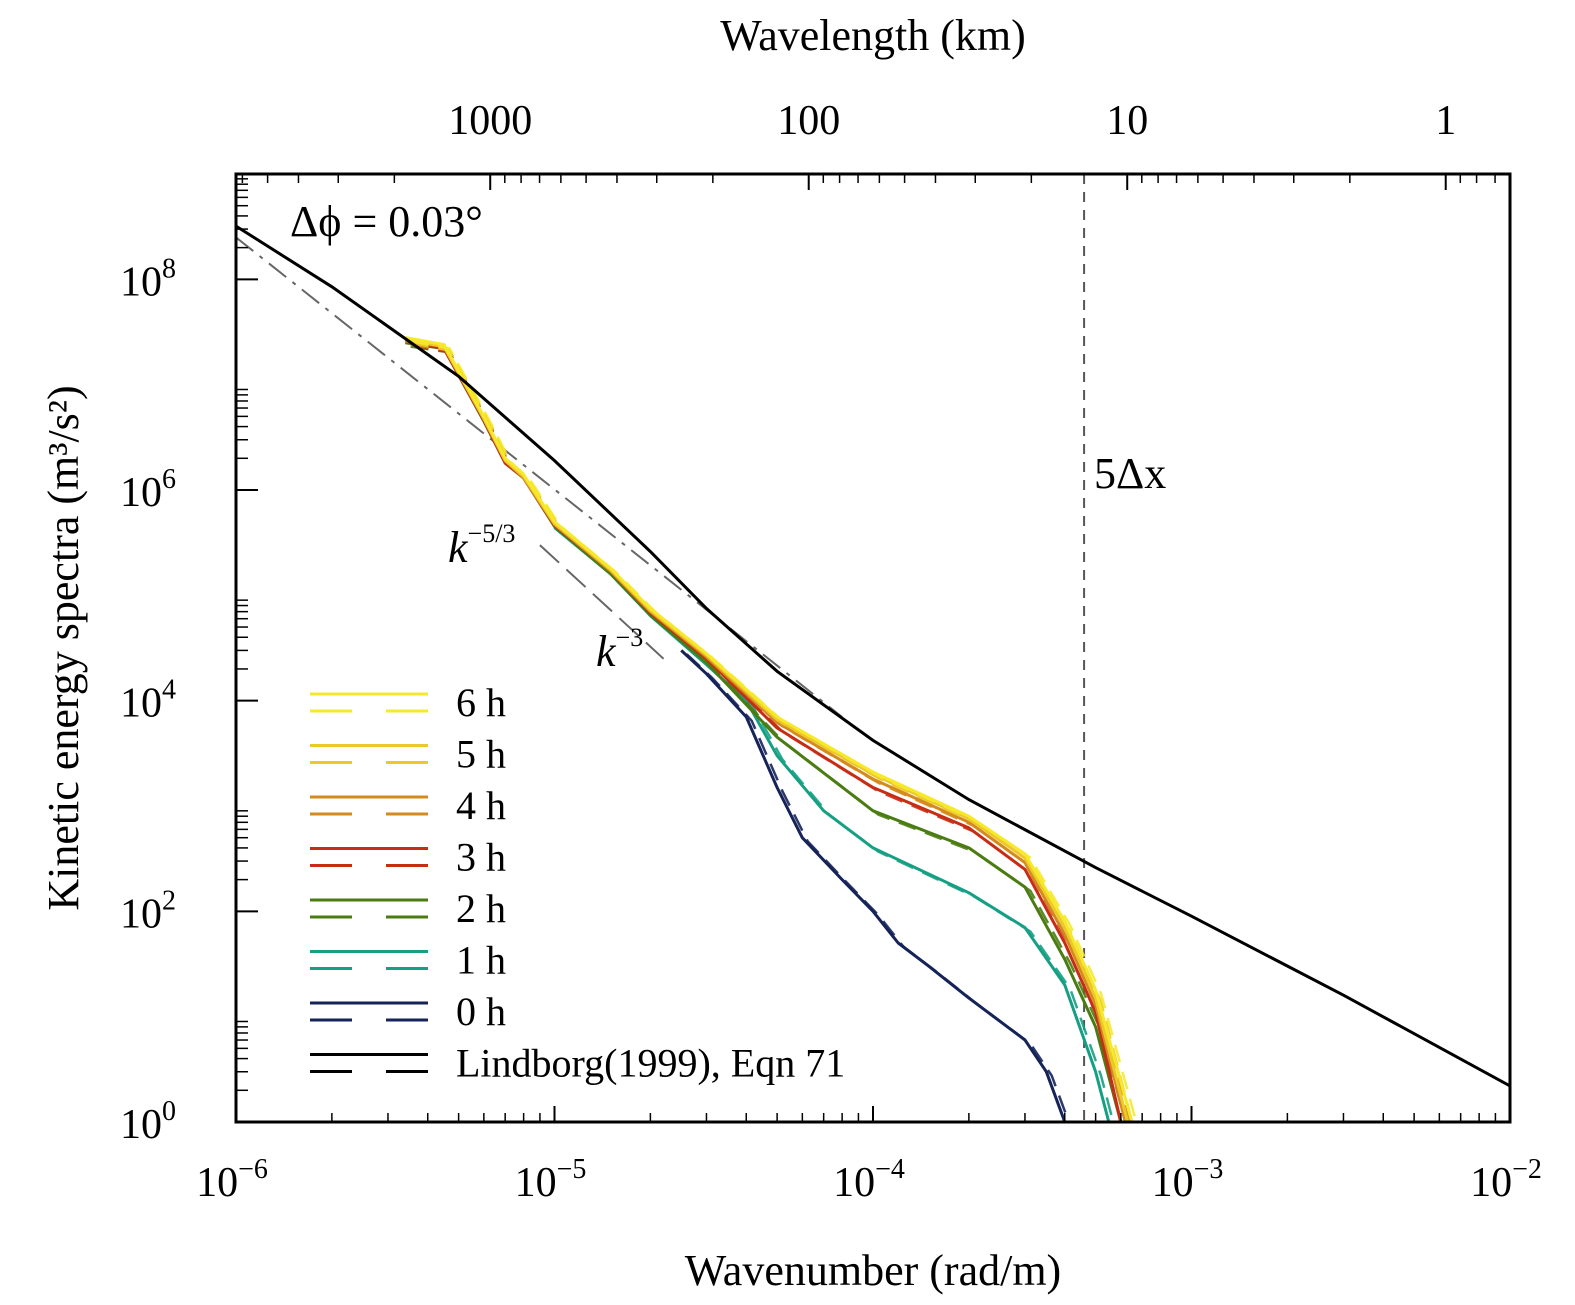 This screenshot has width=1575, height=1305. I want to click on y-tick-label: 10⁶, so click(148, 490).